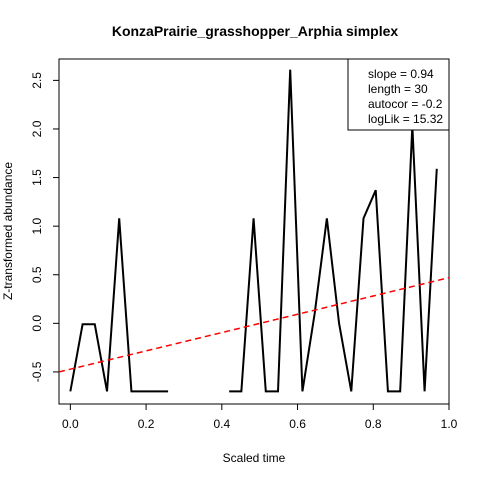  I want to click on x-axis-label: Scaled time, so click(254, 458).